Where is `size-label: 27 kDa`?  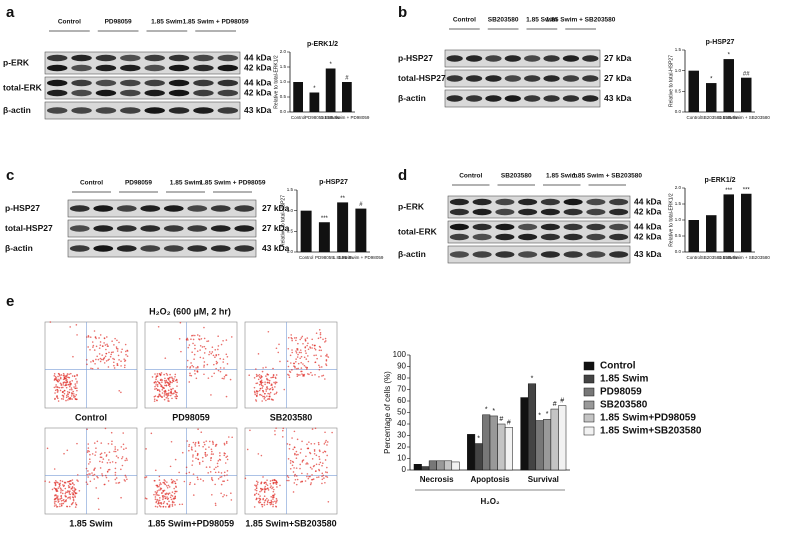 size-label: 27 kDa is located at coordinates (276, 208).